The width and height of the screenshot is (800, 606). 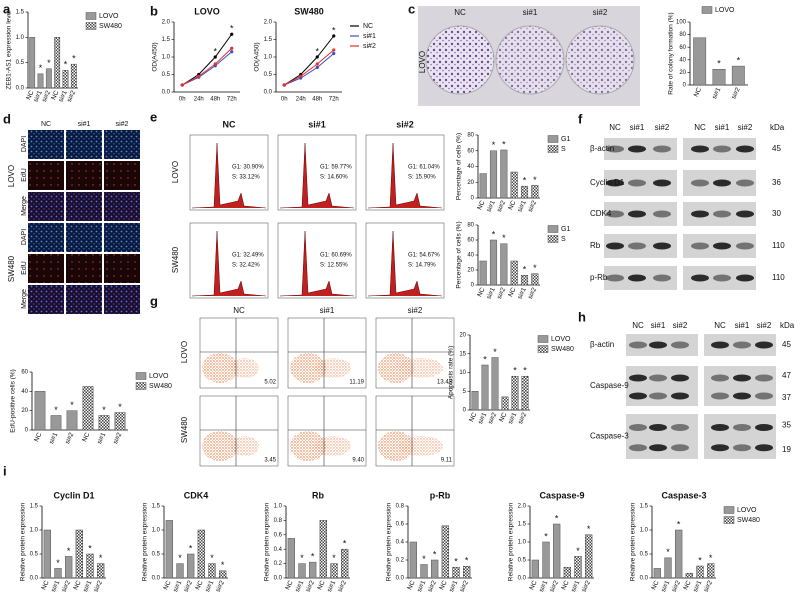 I want to click on quadrant-value: 3.45, so click(x=270, y=461).